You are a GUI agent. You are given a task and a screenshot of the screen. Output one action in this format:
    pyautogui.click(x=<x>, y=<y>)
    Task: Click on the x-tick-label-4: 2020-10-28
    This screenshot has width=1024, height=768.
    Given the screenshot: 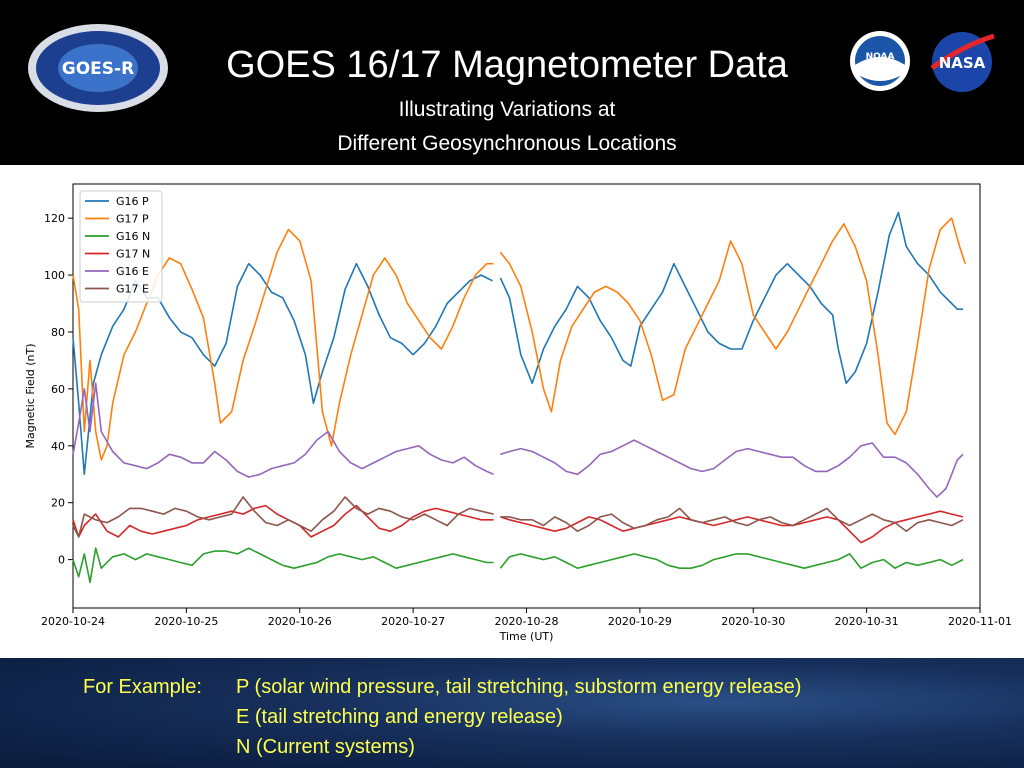 What is the action you would take?
    pyautogui.click(x=527, y=621)
    